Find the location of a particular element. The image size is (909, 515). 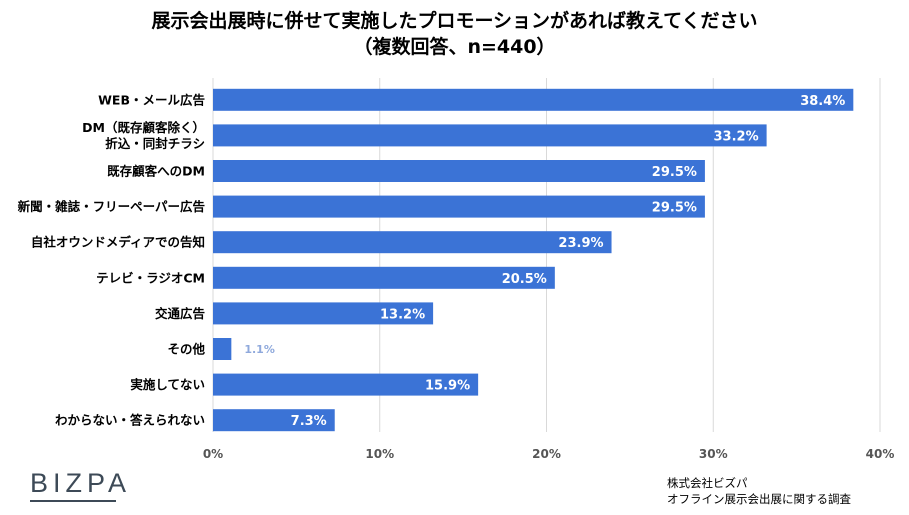

source-survey: オフライン展示会出展に関する調査 is located at coordinates (759, 499).